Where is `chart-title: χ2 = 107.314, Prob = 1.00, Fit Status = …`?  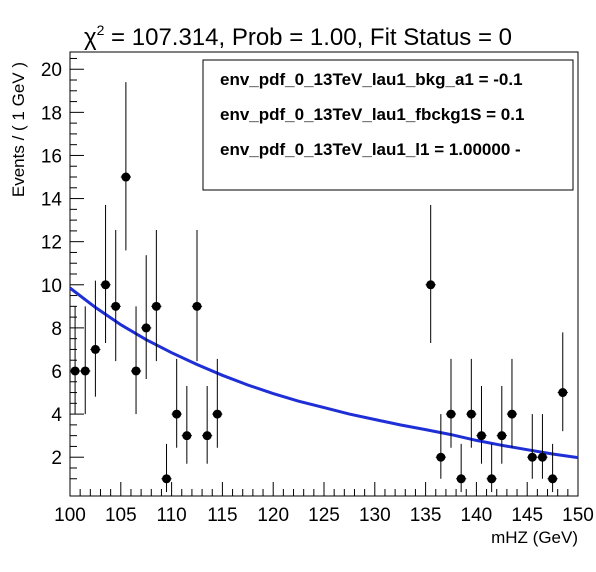
chart-title: χ2 = 107.314, Prob = 1.00, Fit Status = … is located at coordinates (298, 36).